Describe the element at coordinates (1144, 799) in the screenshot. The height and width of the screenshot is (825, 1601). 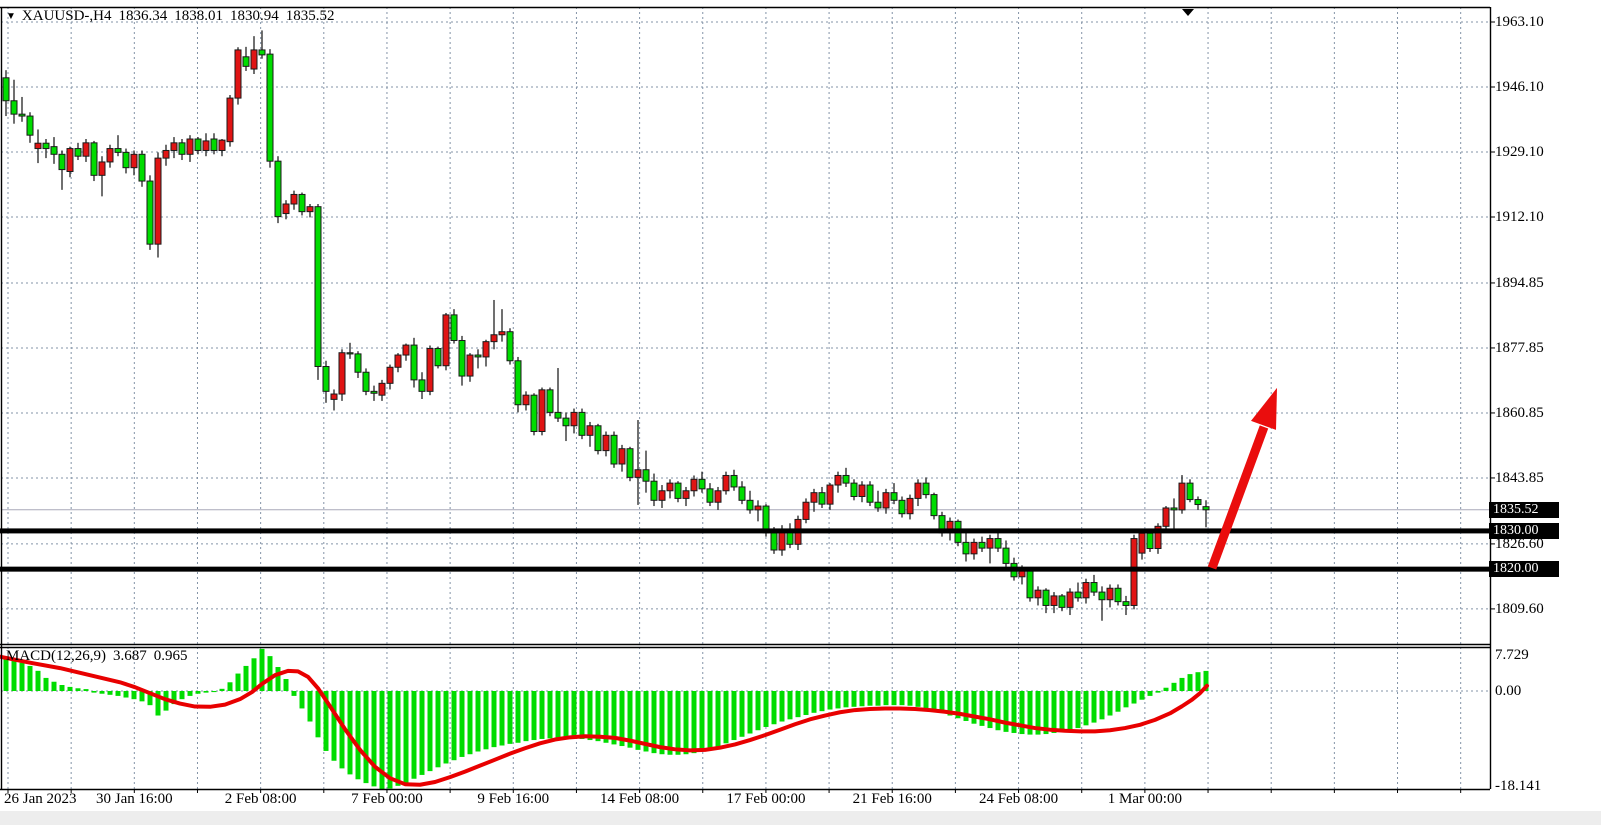
I see `time-axis-label: 1 Mar 00:00` at that location.